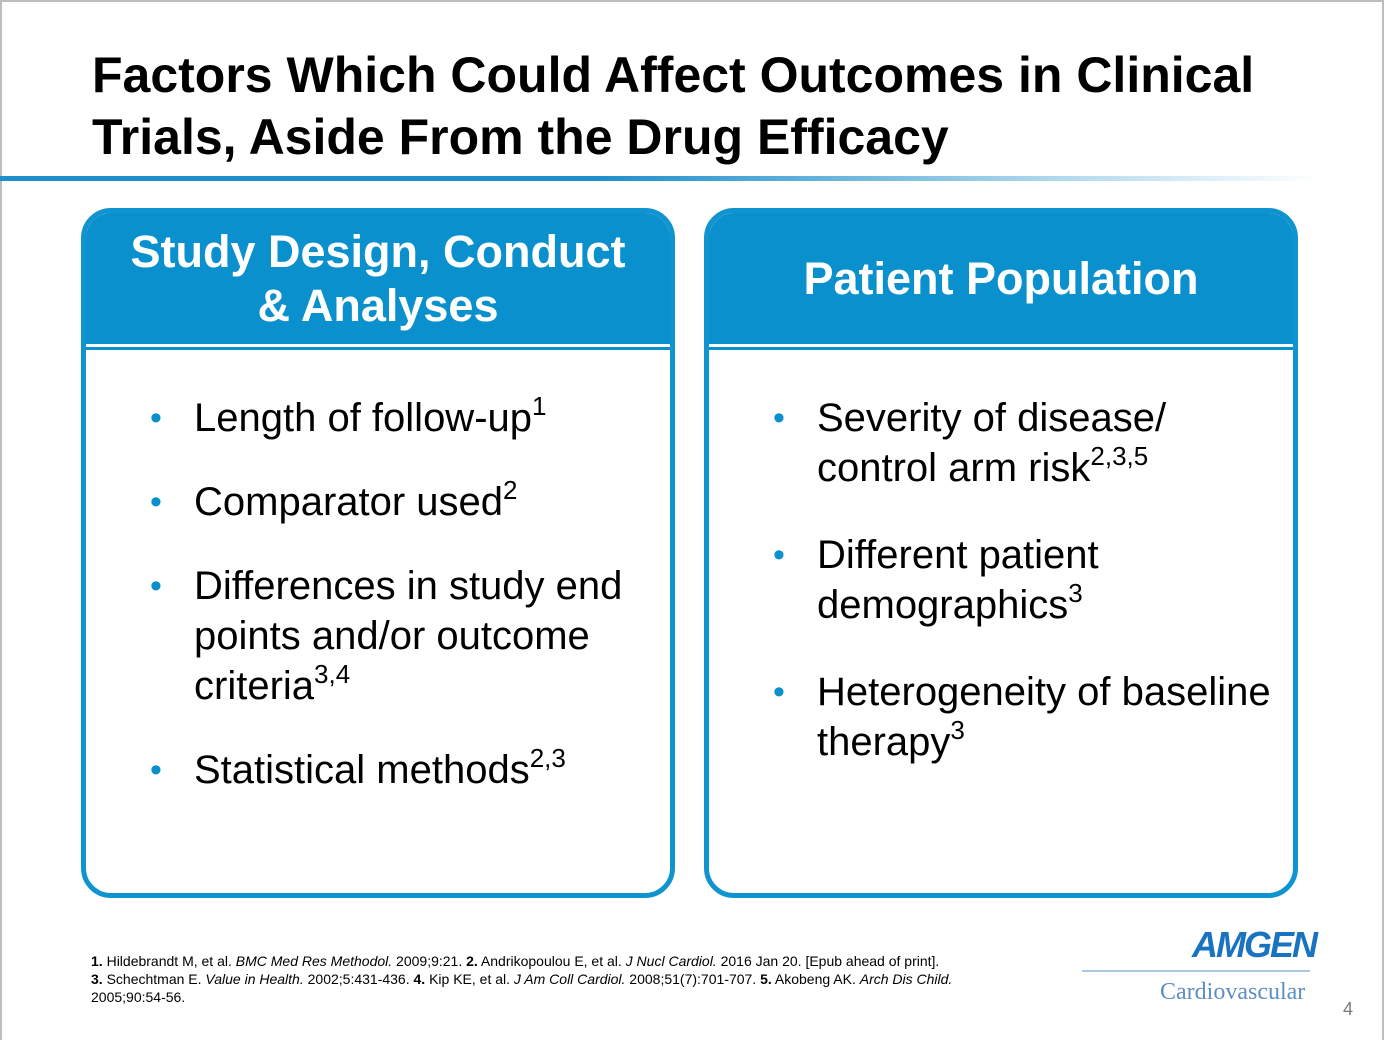 The image size is (1384, 1040). What do you see at coordinates (97, 961) in the screenshot?
I see `ref-number: 1.` at bounding box center [97, 961].